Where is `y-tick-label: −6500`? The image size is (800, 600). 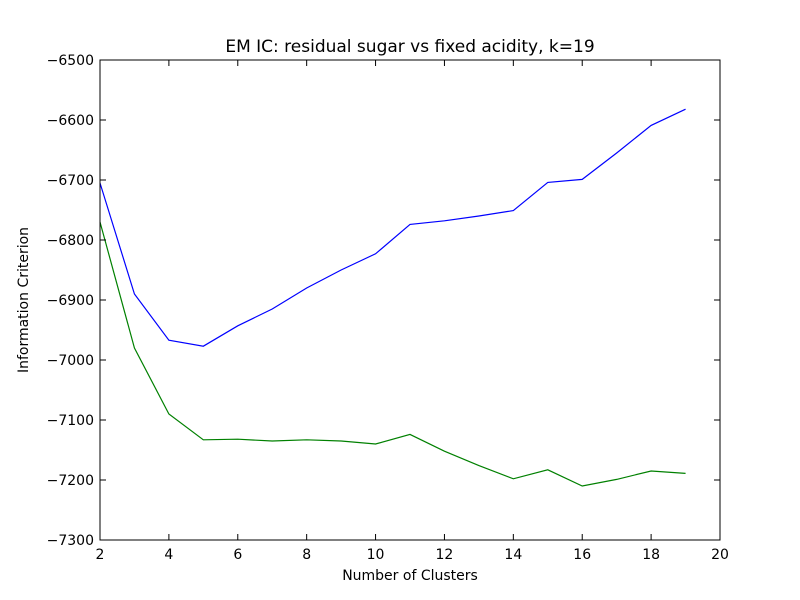 y-tick-label: −6500 is located at coordinates (70, 61).